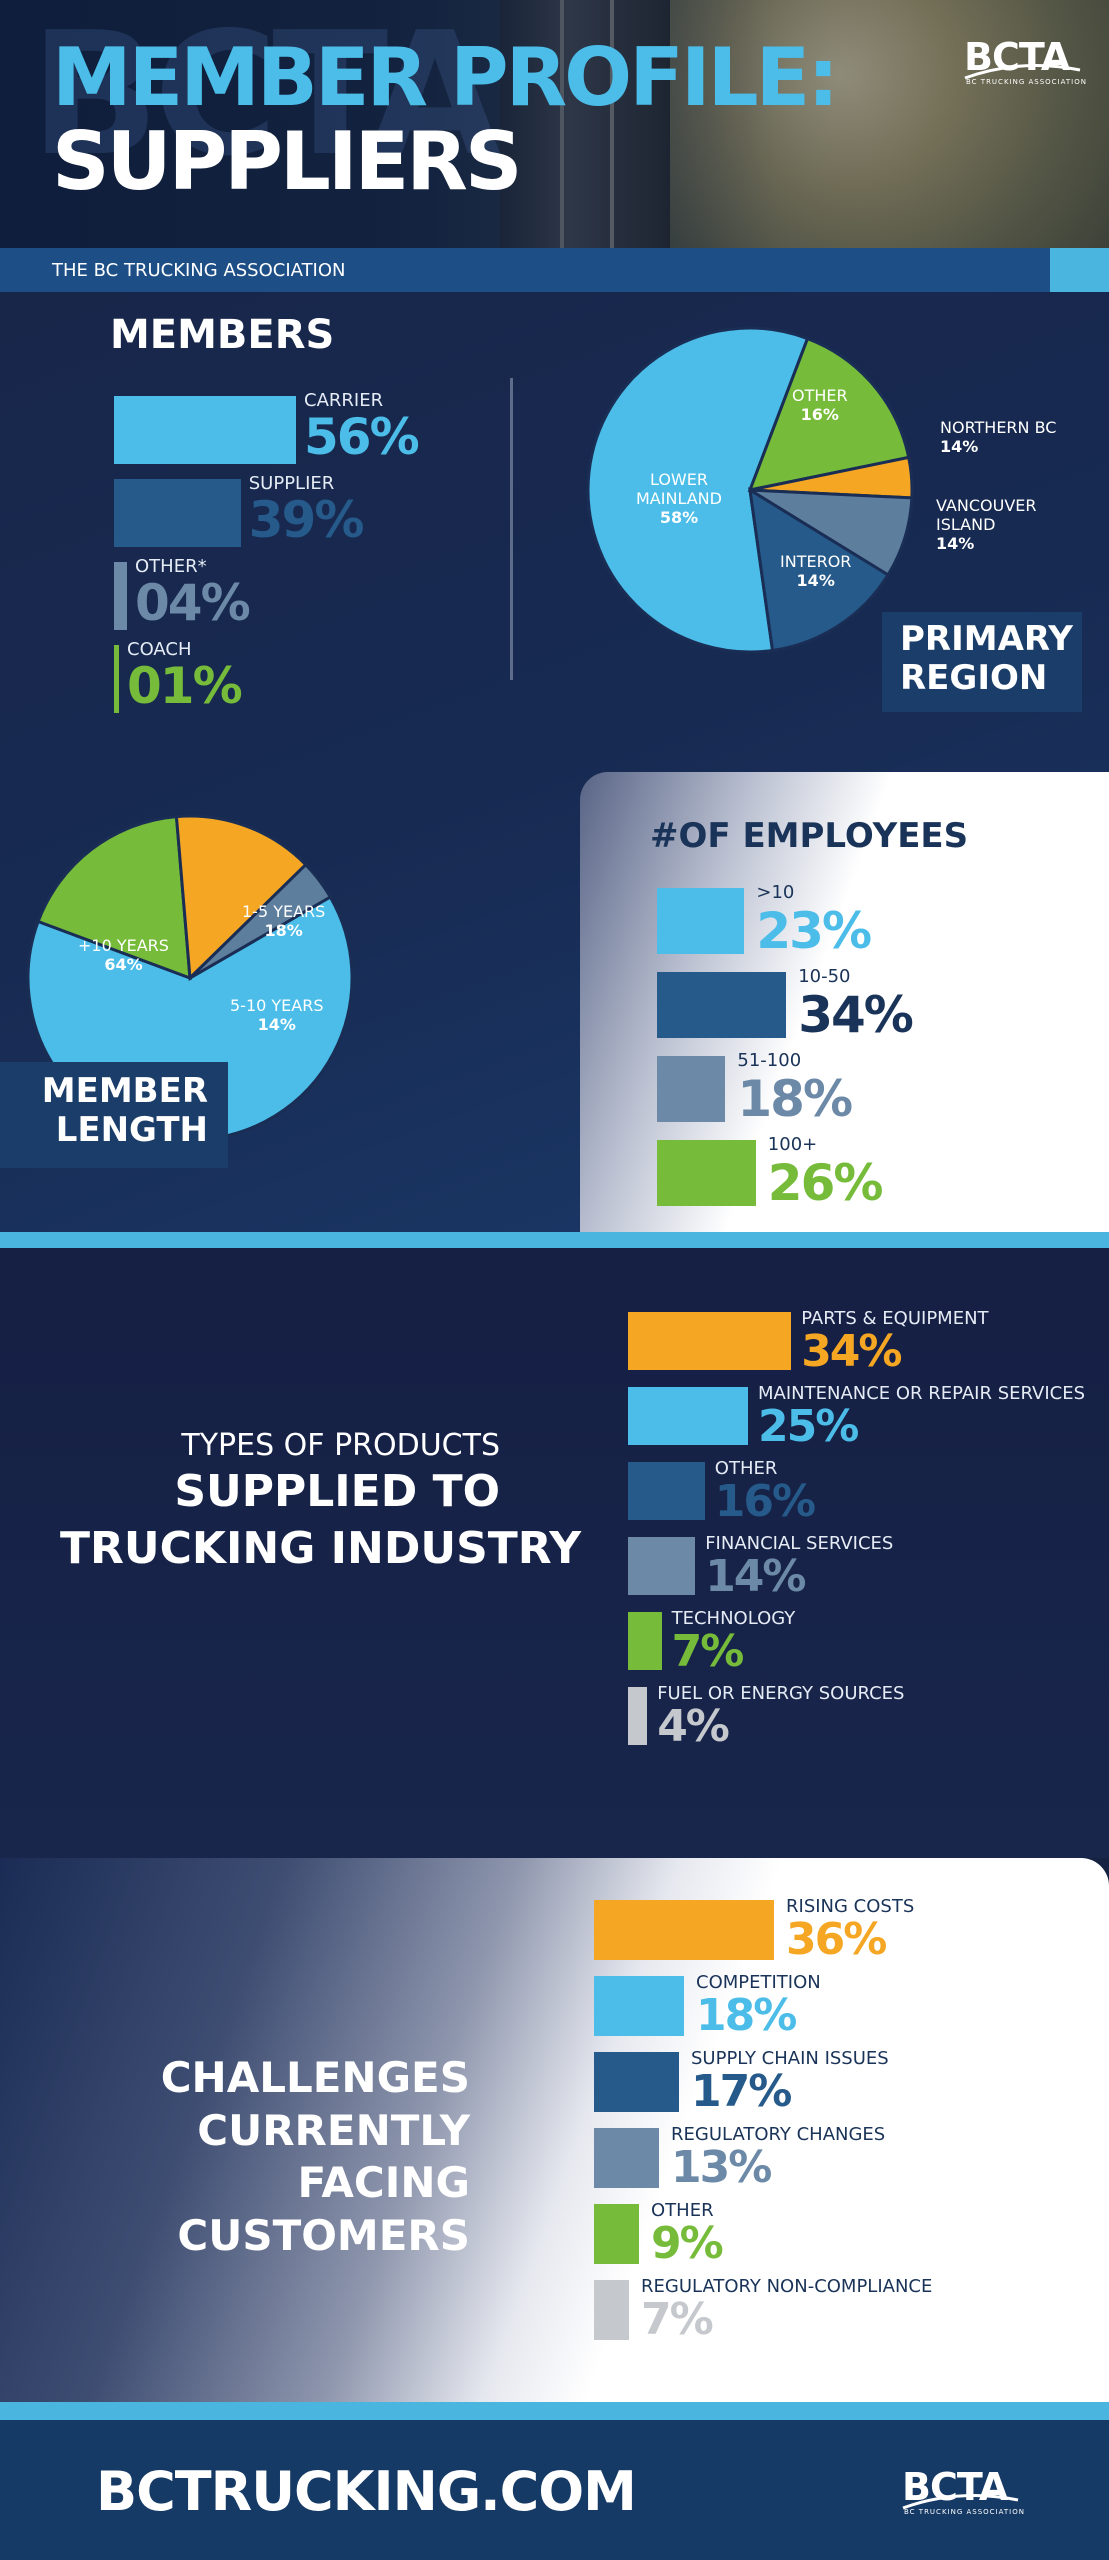 This screenshot has width=1109, height=2560. I want to click on bar-label: MAINTENANCE OR REPAIR SERVICES, so click(922, 1393).